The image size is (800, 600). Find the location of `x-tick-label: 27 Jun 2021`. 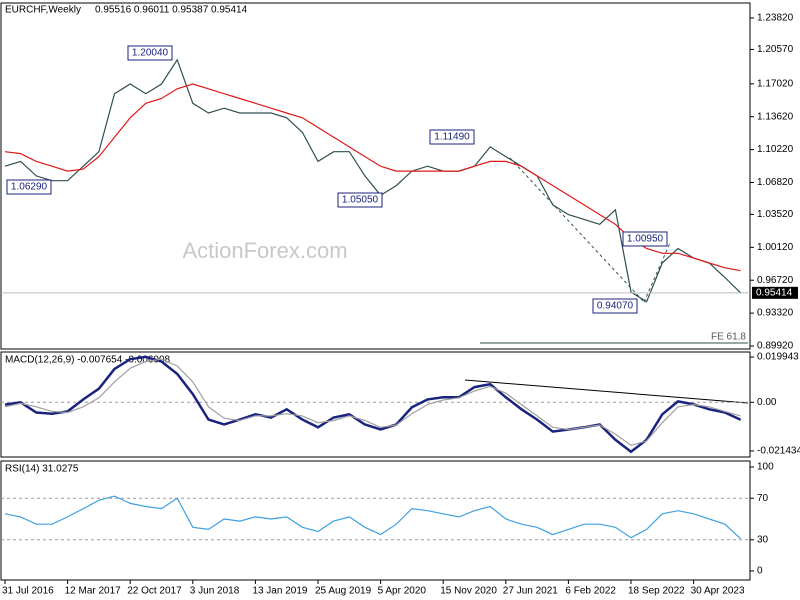

x-tick-label: 27 Jun 2021 is located at coordinates (530, 591).